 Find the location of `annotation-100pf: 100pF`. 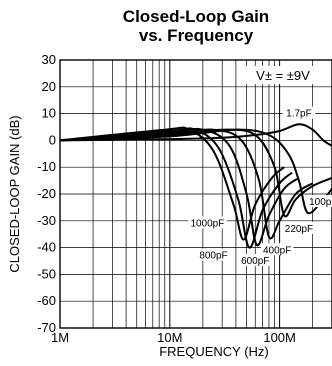

annotation-100pf: 100pF is located at coordinates (319, 201).